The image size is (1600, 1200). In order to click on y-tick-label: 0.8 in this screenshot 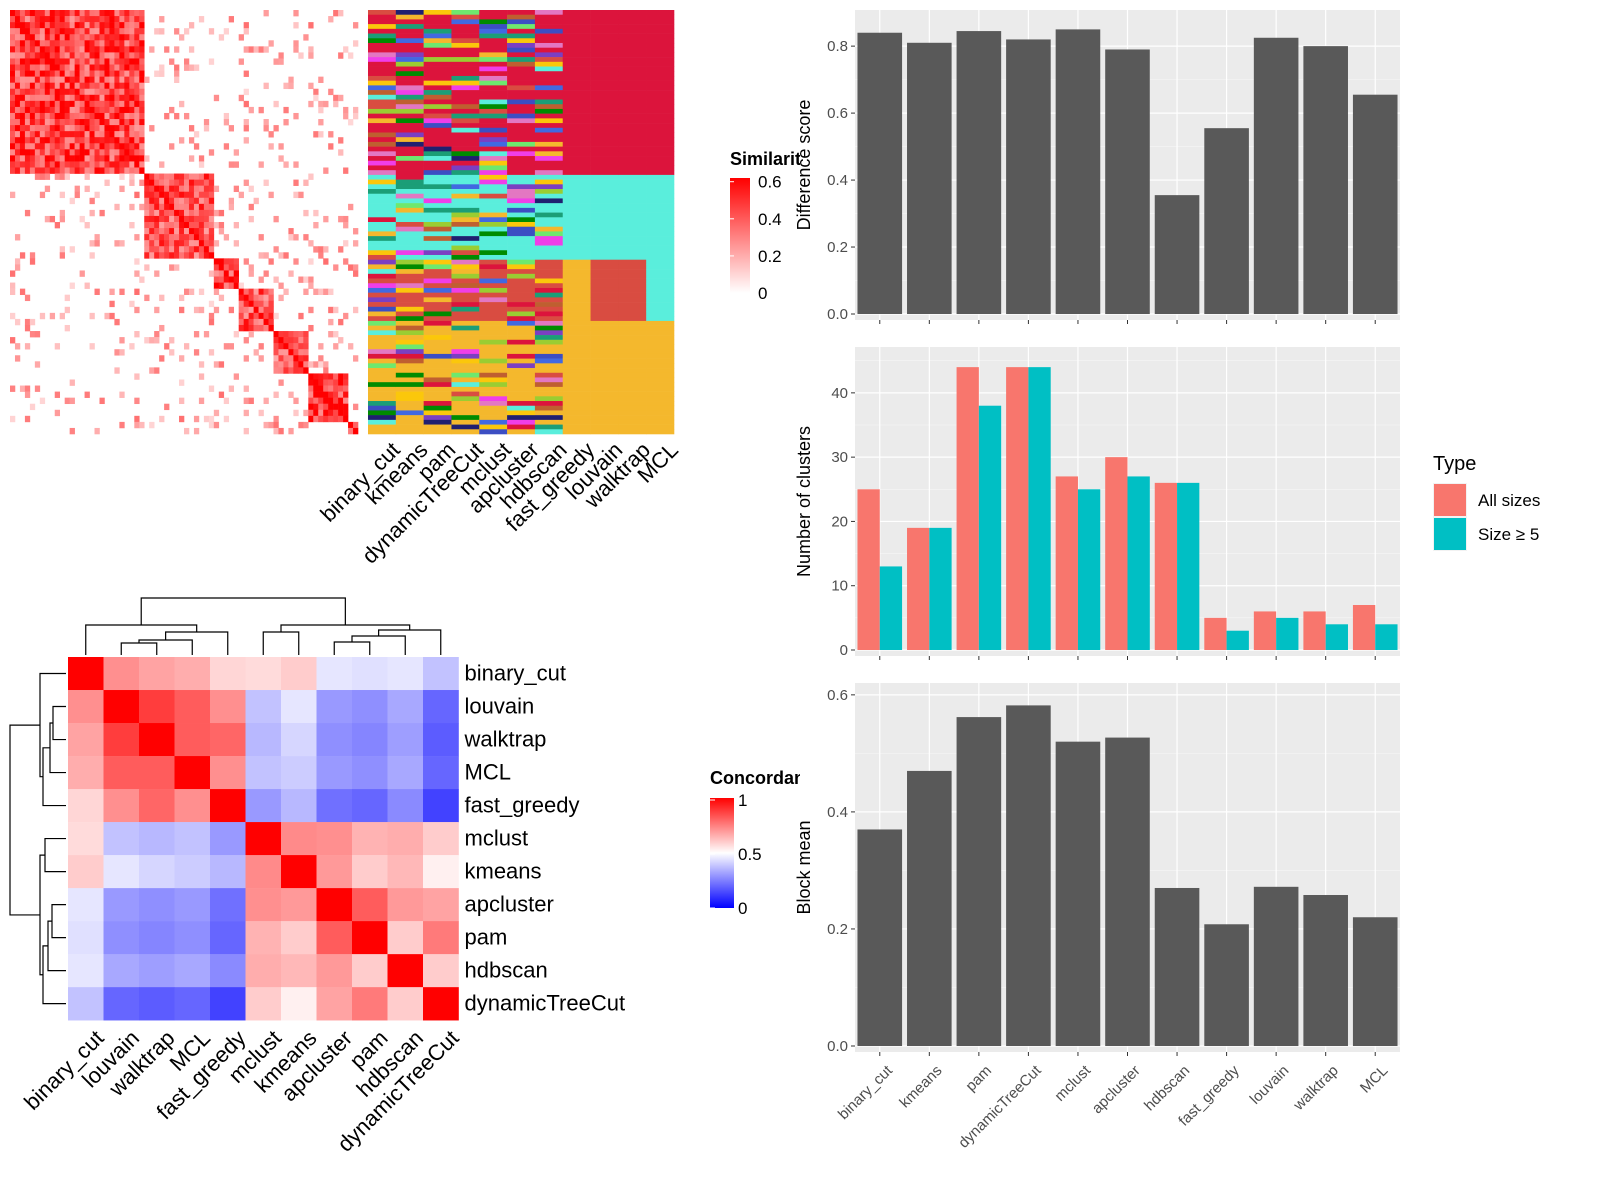, I will do `click(837, 46)`.